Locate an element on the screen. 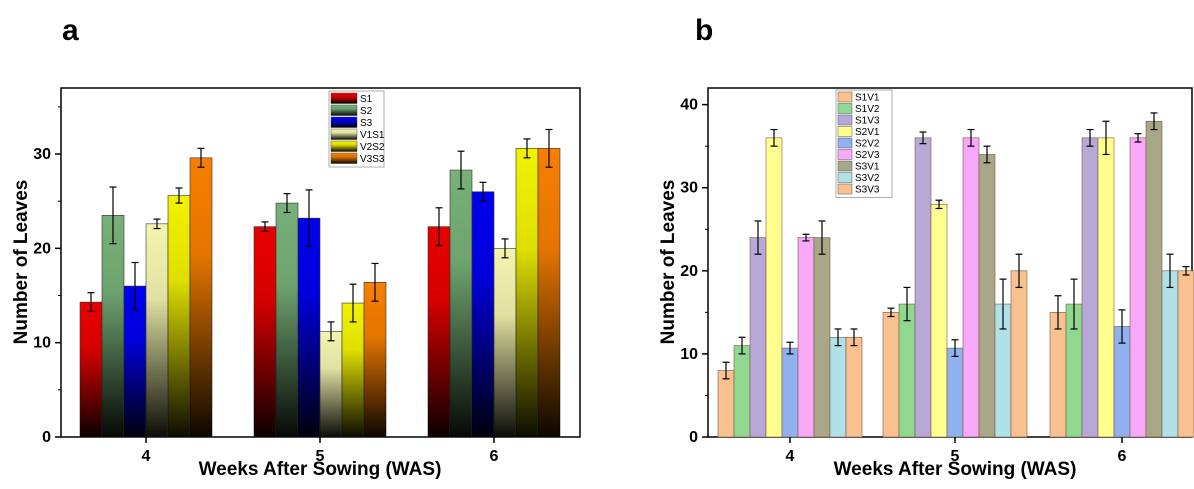 Image resolution: width=1194 pixels, height=489 pixels. legend-label: V3S3 is located at coordinates (372, 159).